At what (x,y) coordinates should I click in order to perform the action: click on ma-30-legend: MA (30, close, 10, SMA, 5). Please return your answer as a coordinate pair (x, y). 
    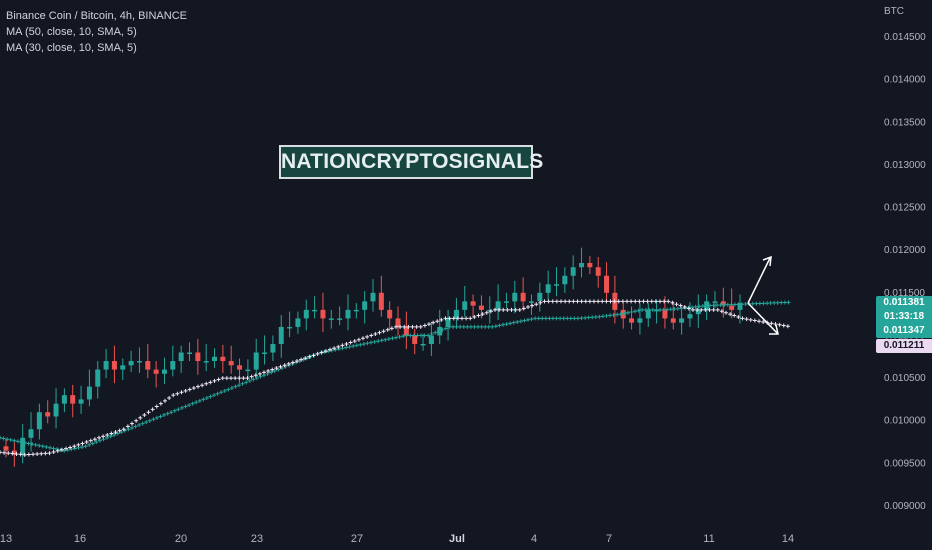
    Looking at the image, I should click on (71, 48).